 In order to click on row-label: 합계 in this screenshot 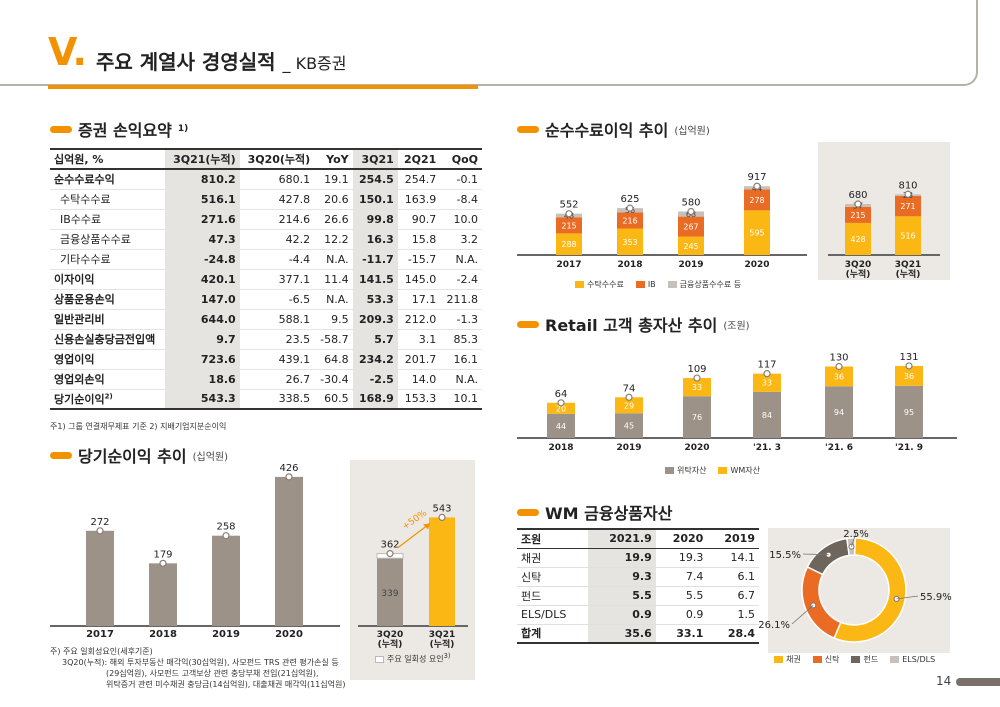, I will do `click(553, 633)`.